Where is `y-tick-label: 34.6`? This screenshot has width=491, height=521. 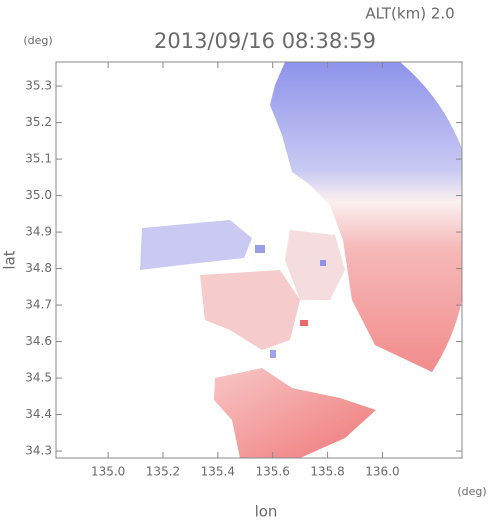 y-tick-label: 34.6 is located at coordinates (38, 341).